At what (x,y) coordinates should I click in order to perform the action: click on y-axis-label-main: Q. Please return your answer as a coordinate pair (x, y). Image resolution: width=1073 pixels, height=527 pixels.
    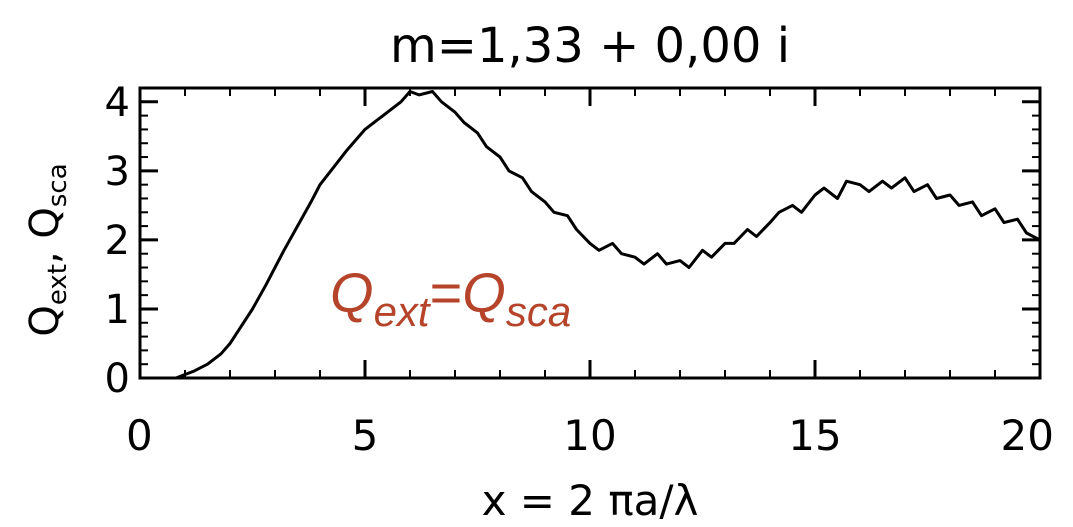
    Looking at the image, I should click on (45, 320).